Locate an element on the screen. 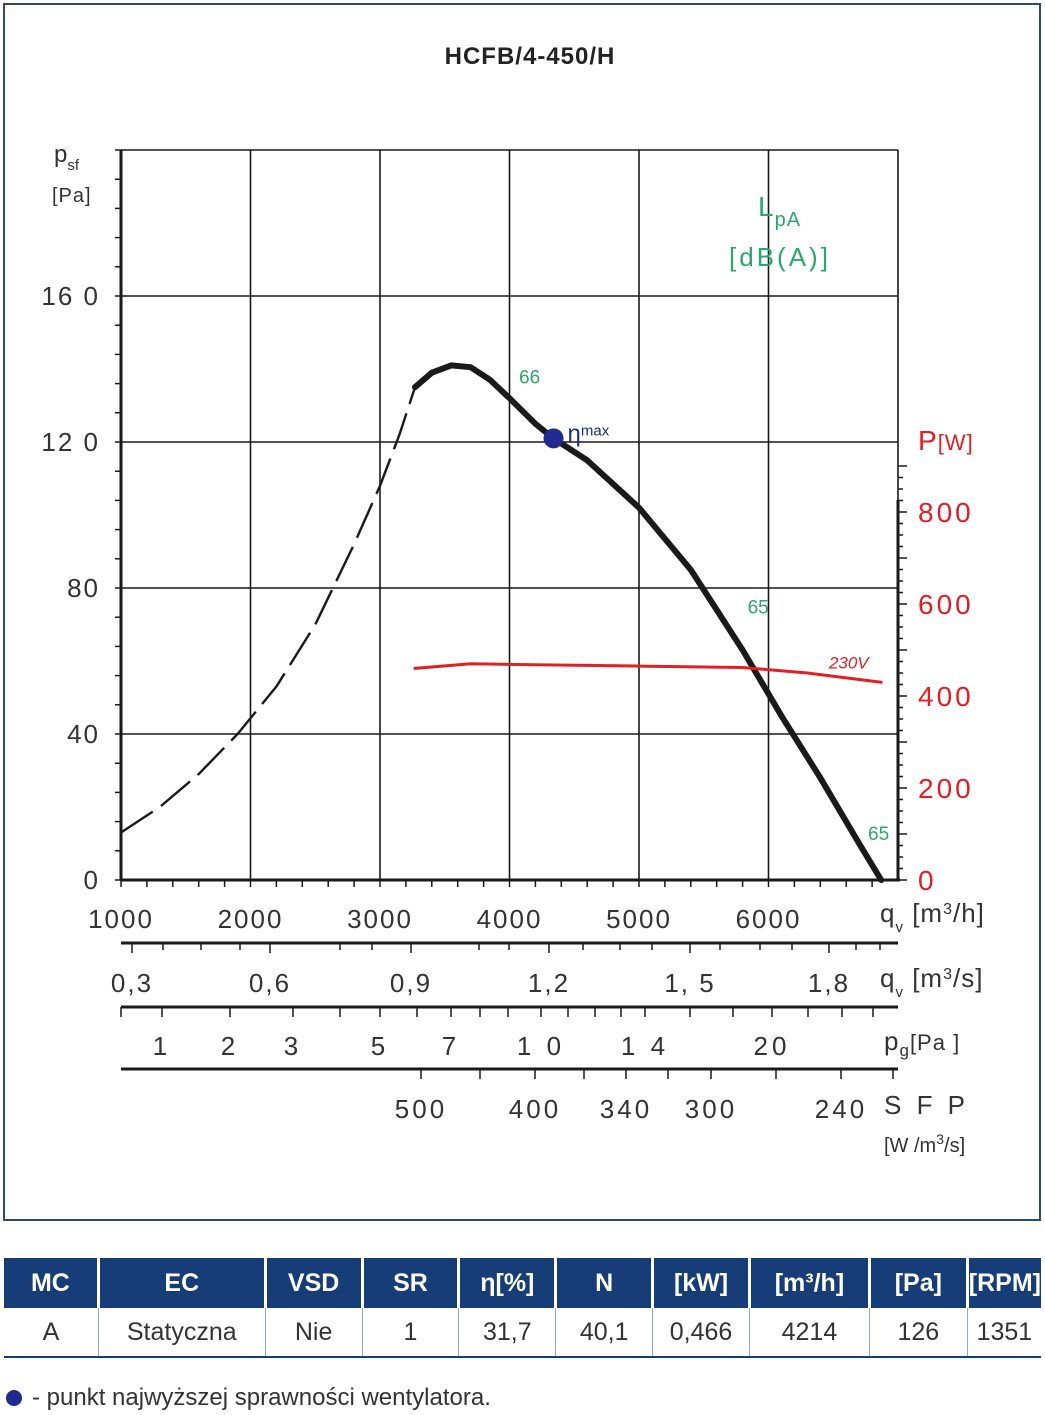 Image resolution: width=1045 pixels, height=1415 pixels. y-tick-label: 16 0 is located at coordinates (70, 296).